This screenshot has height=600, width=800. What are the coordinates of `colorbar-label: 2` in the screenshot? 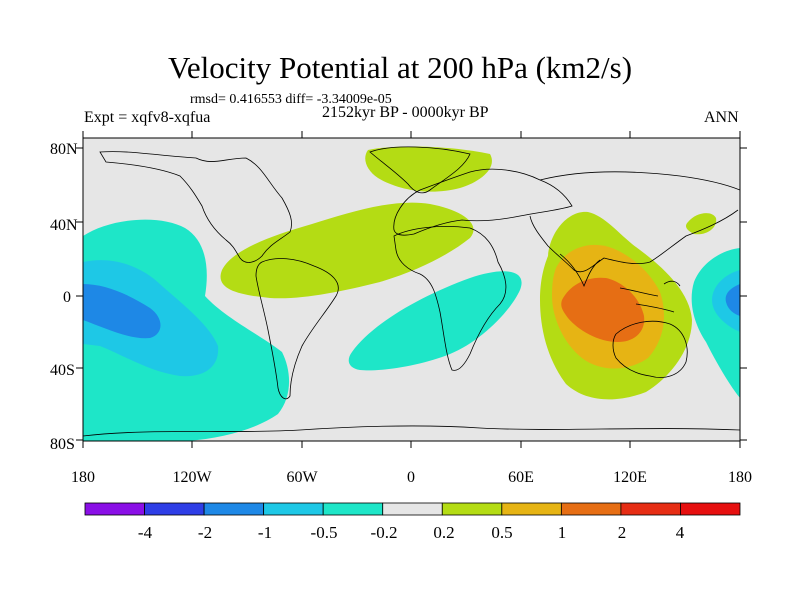 It's located at (622, 532).